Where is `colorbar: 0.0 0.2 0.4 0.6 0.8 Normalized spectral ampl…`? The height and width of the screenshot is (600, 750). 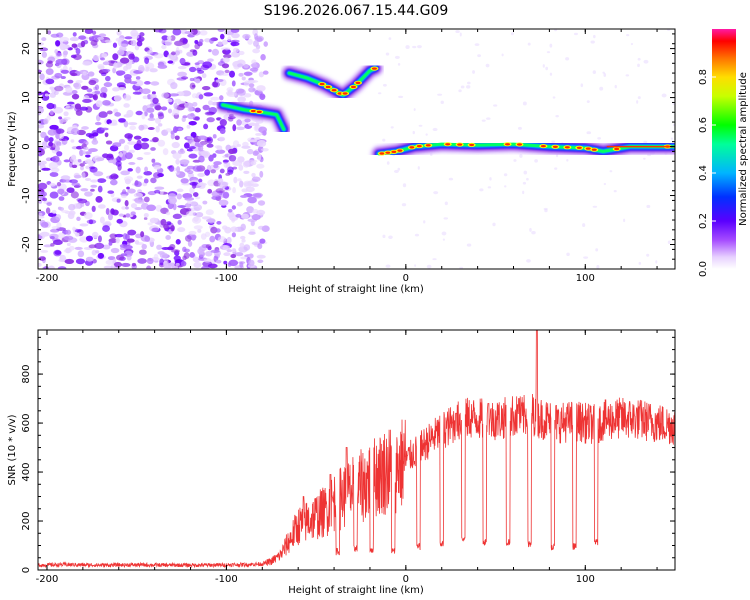
colorbar: 0.0 0.2 0.4 0.6 0.8 Normalized spectral ampl… is located at coordinates (723, 153).